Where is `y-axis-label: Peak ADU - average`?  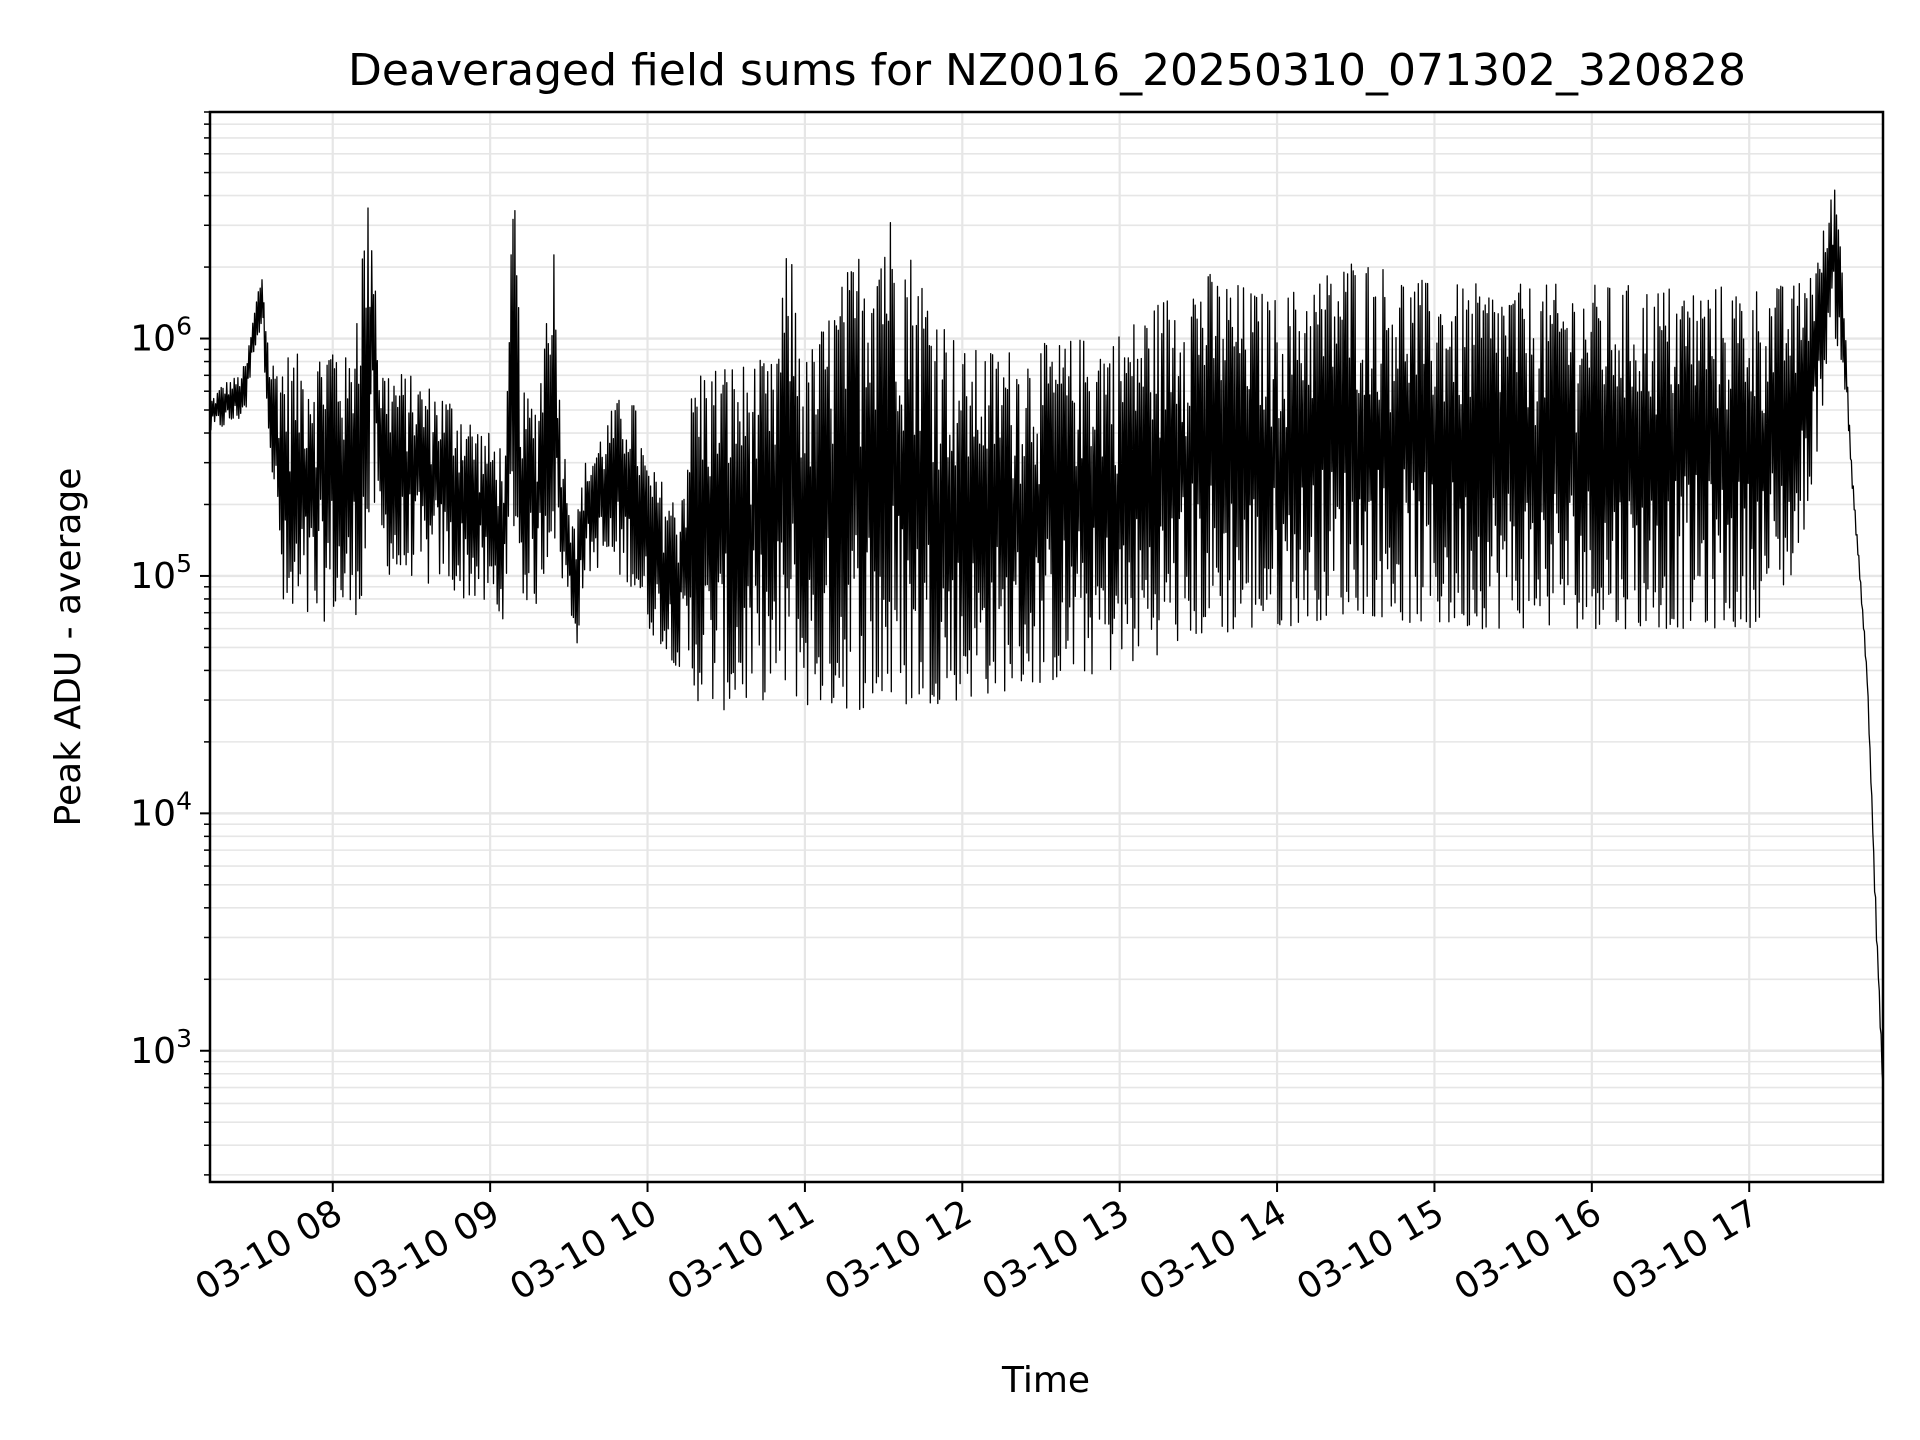 y-axis-label: Peak ADU - average is located at coordinates (68, 647).